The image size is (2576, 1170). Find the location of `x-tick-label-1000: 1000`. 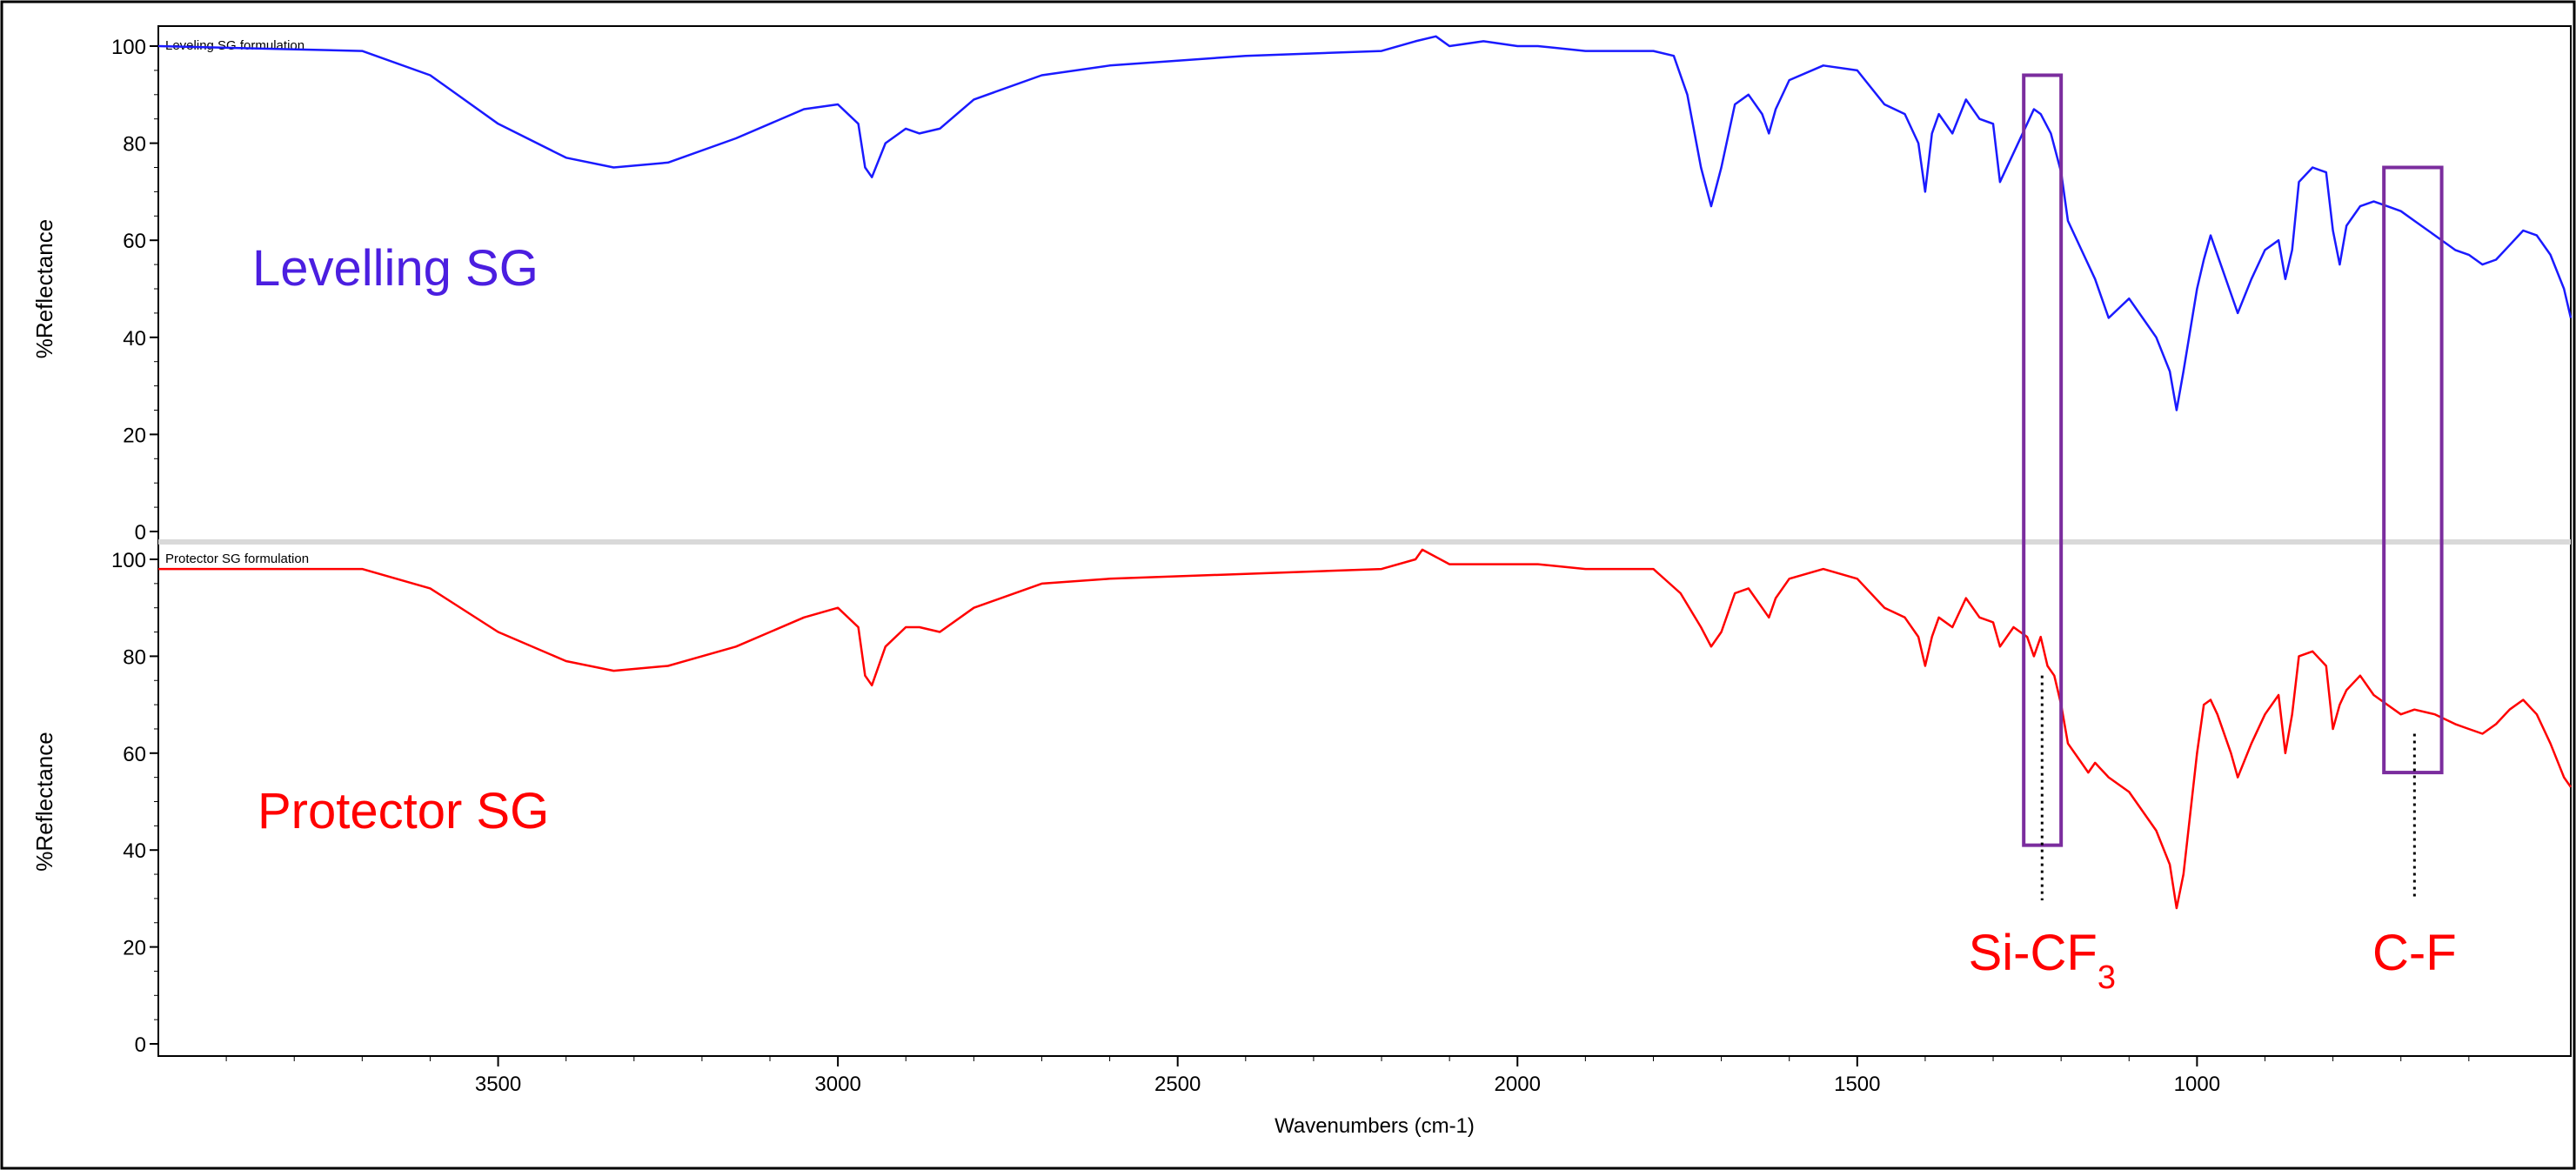

x-tick-label-1000: 1000 is located at coordinates (2197, 1084).